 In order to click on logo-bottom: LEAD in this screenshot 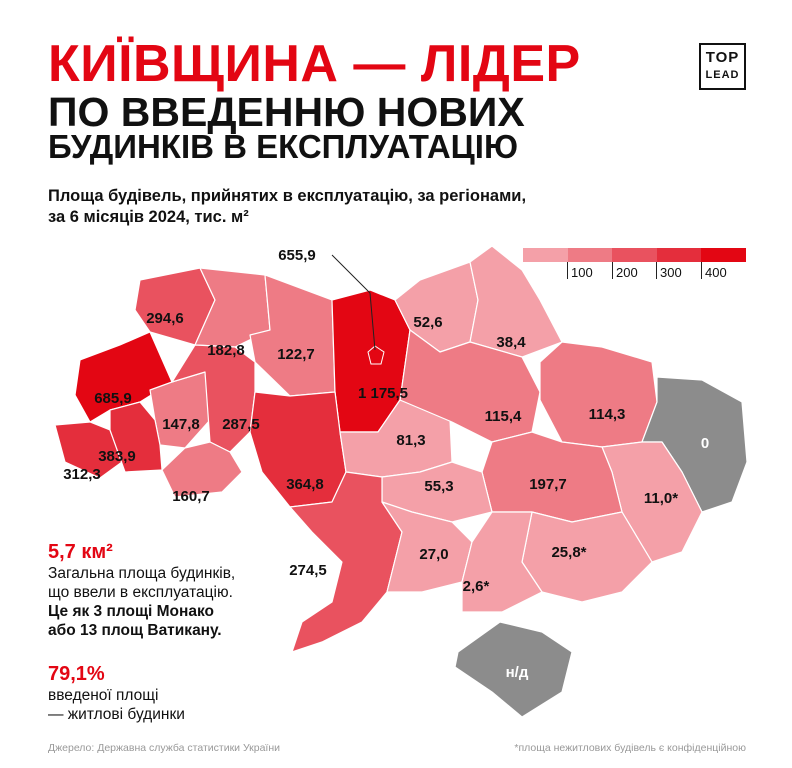, I will do `click(722, 75)`.